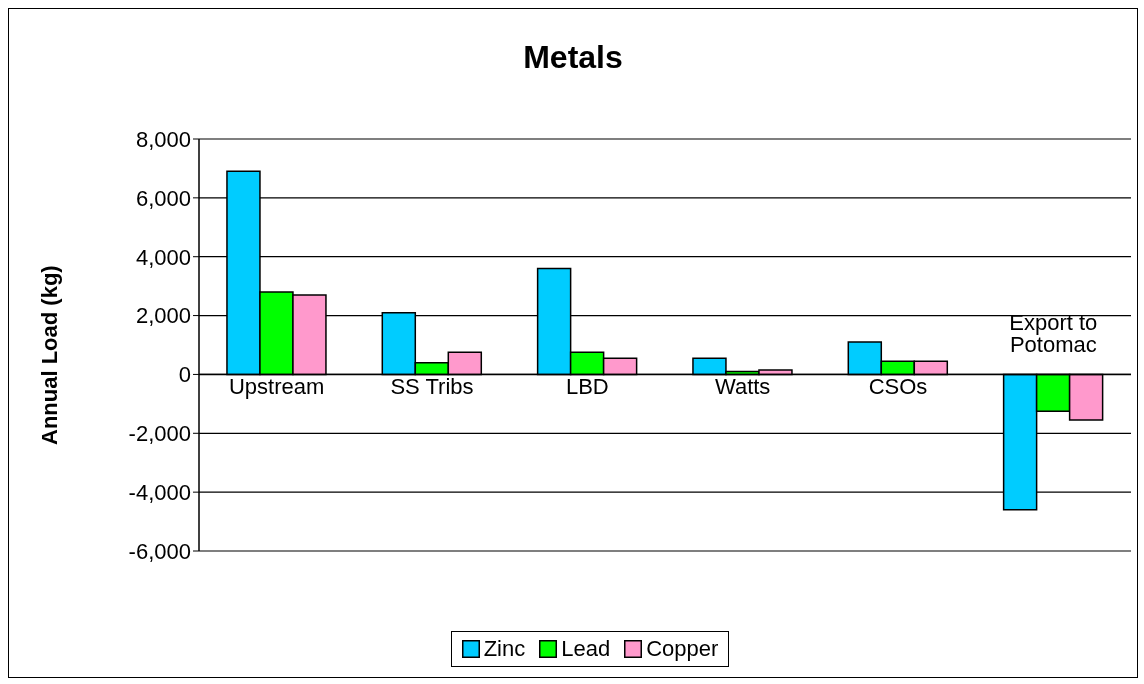 This screenshot has height=684, width=1144. I want to click on y-tick-label: 6,000, so click(163, 198).